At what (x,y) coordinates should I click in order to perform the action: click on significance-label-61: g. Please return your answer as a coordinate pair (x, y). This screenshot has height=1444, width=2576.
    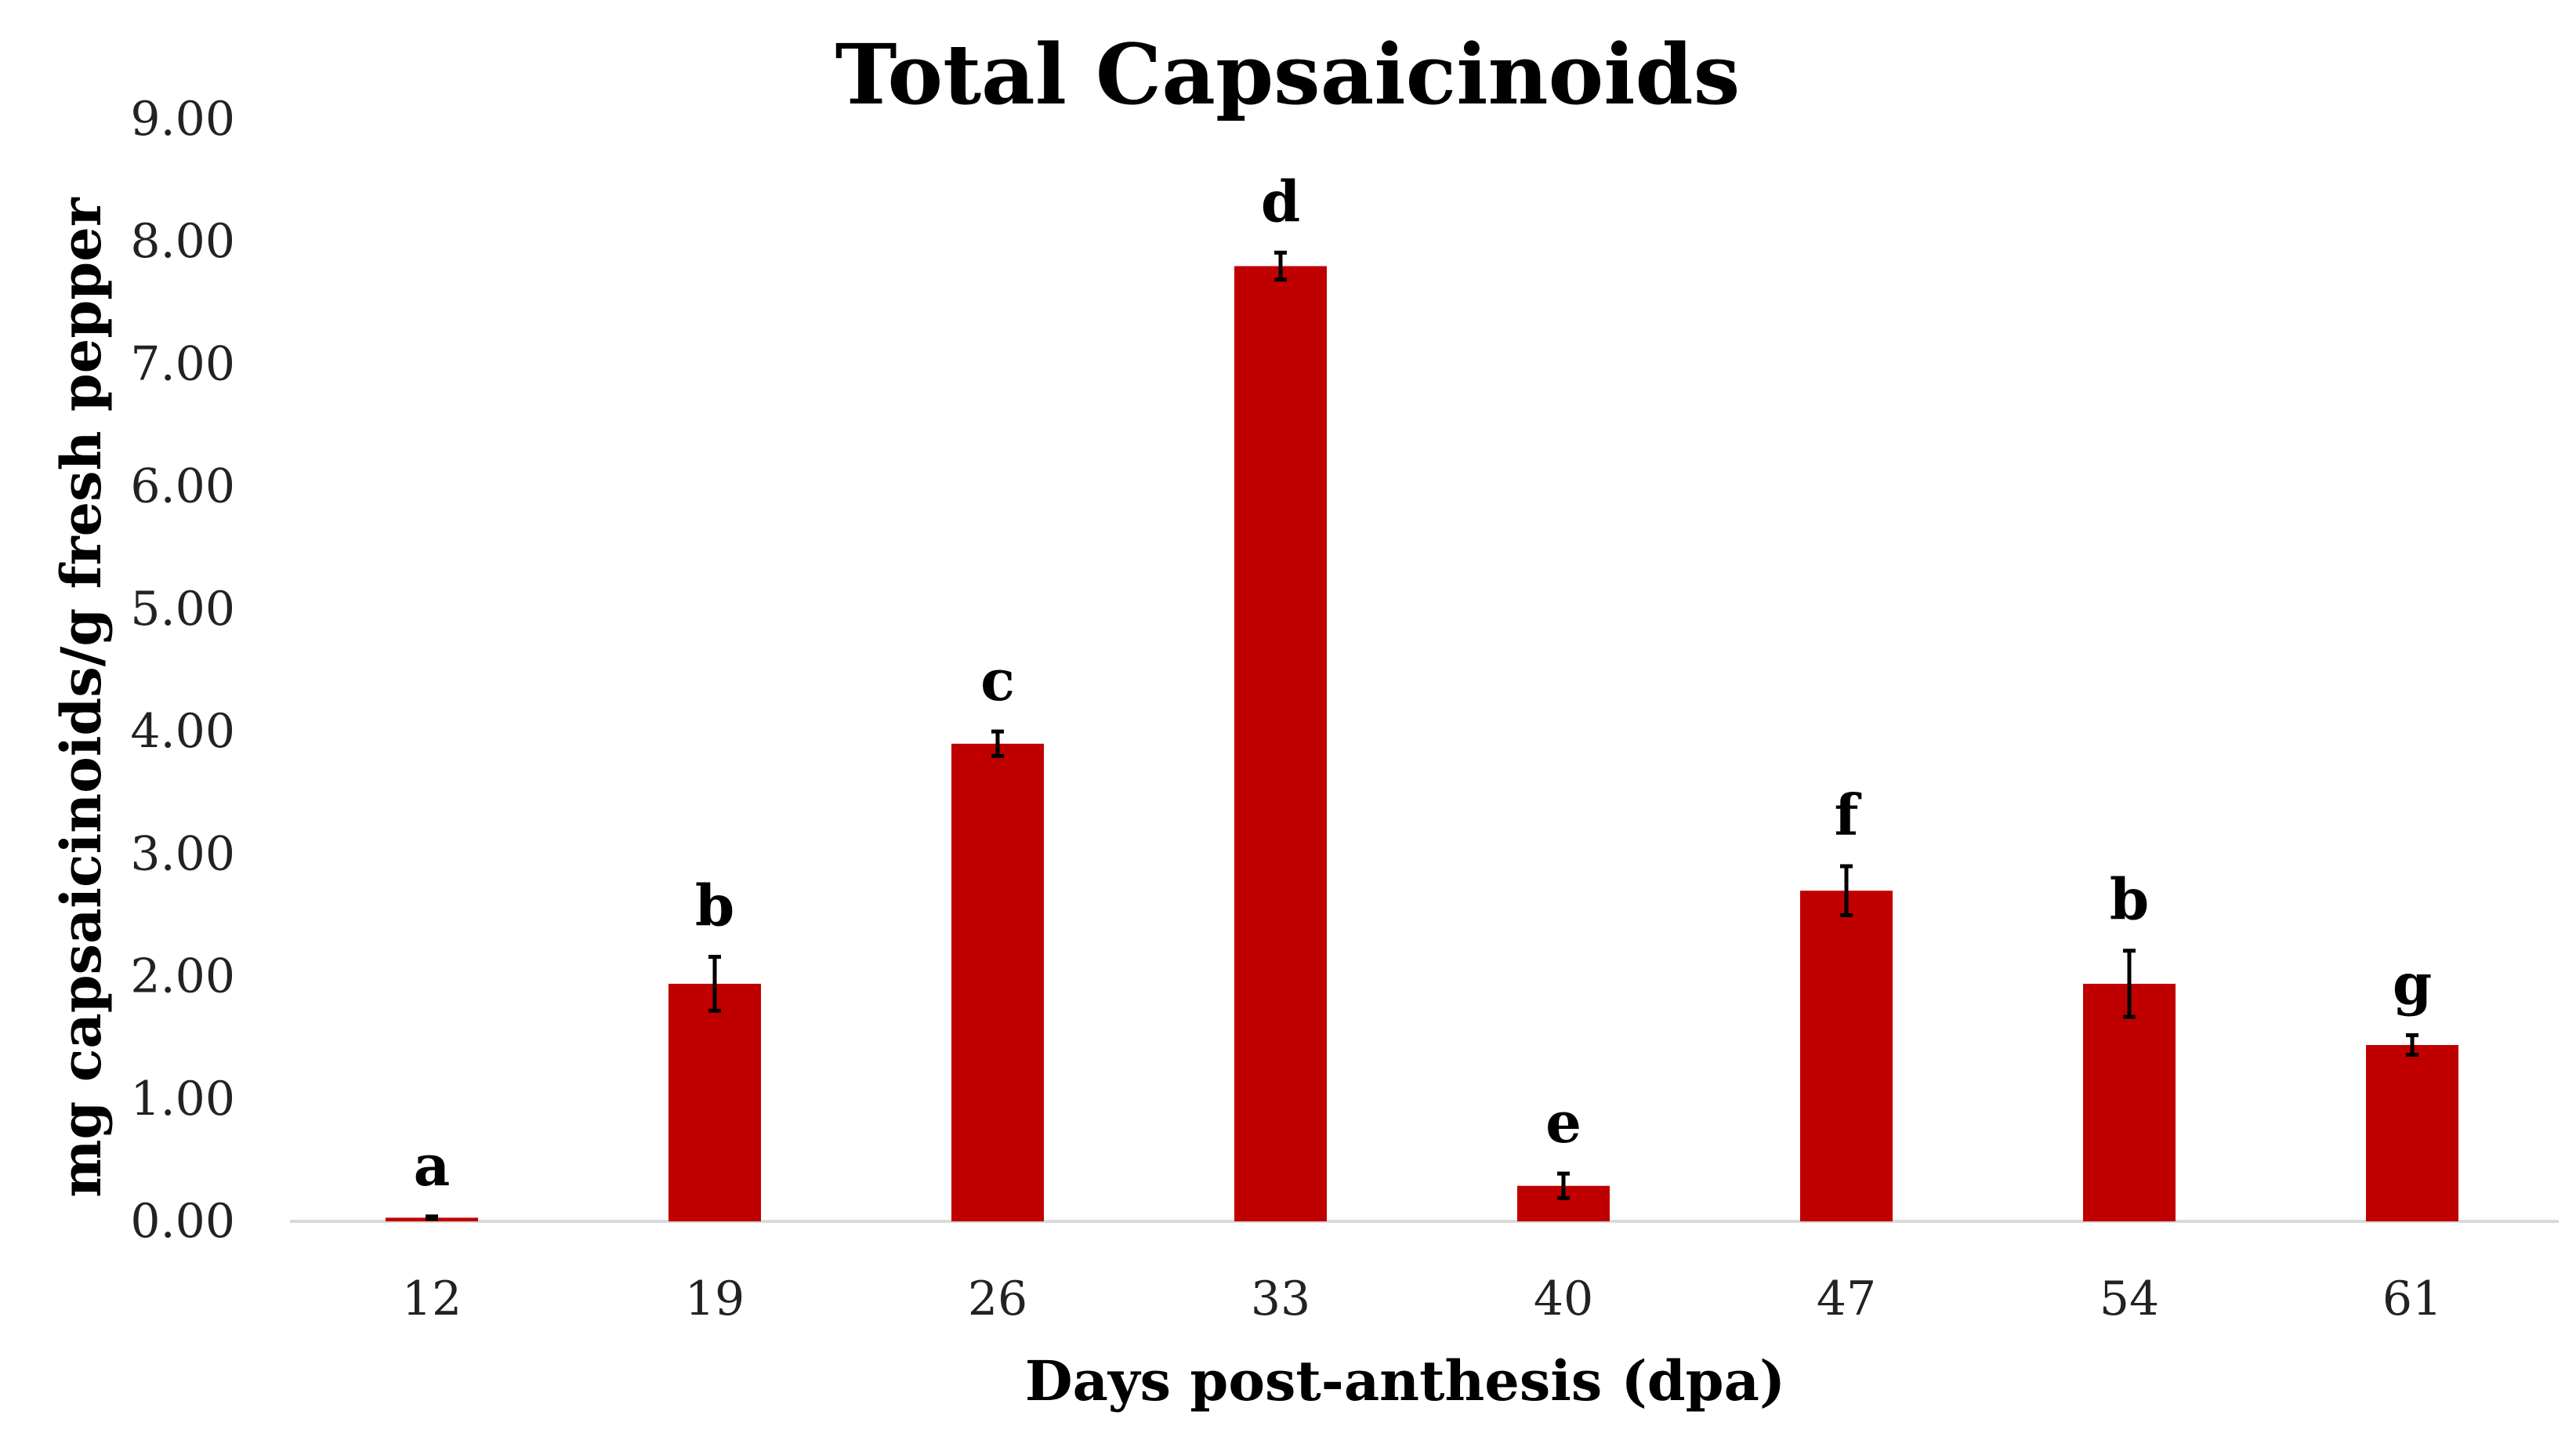
    Looking at the image, I should click on (2412, 984).